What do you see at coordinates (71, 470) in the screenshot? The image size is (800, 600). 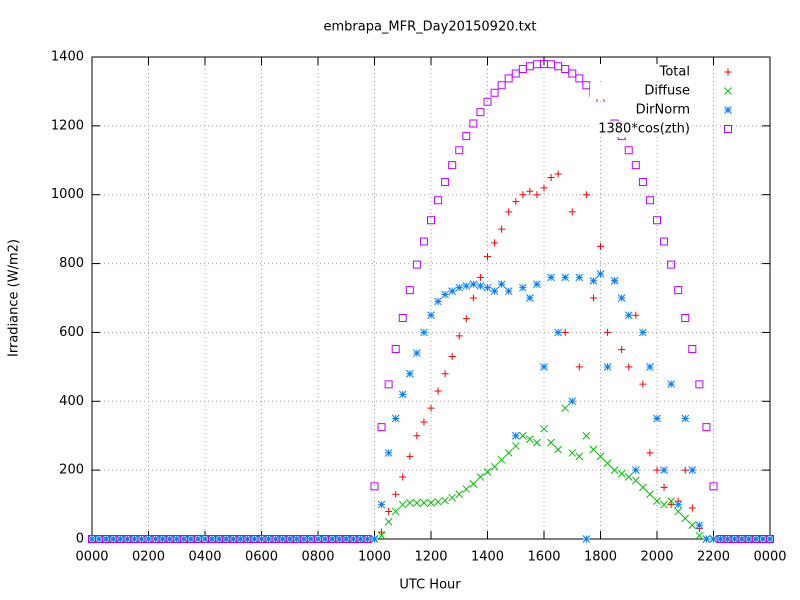 I see `y-tick-label: 200` at bounding box center [71, 470].